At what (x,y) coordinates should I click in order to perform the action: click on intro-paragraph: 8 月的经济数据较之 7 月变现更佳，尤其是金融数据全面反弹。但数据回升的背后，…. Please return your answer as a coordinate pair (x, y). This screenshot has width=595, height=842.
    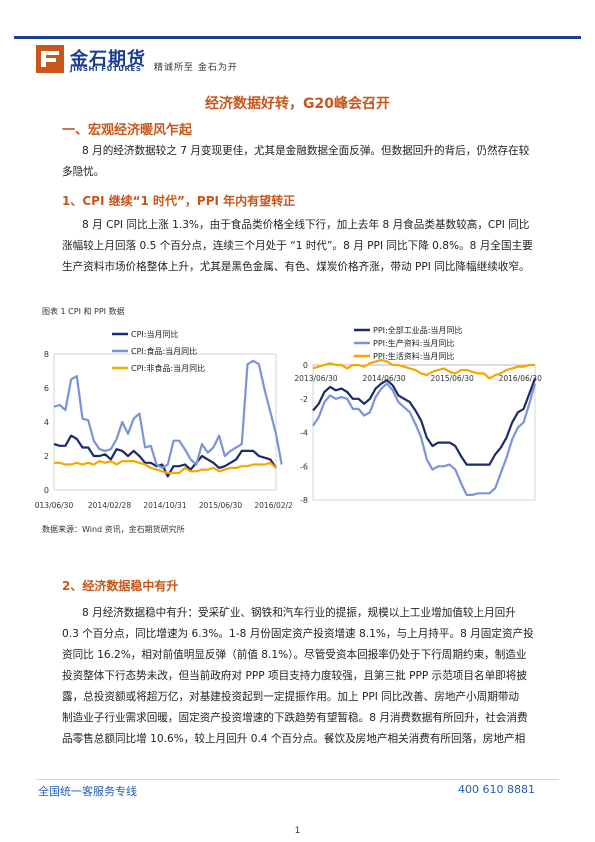
    Looking at the image, I should click on (312, 162).